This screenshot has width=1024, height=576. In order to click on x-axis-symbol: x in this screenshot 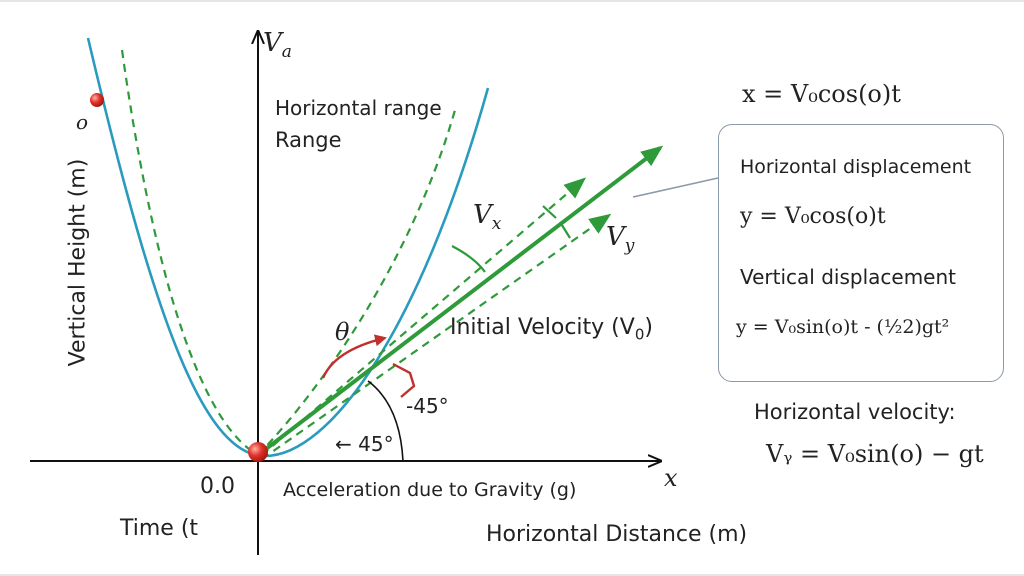, I will do `click(671, 478)`.